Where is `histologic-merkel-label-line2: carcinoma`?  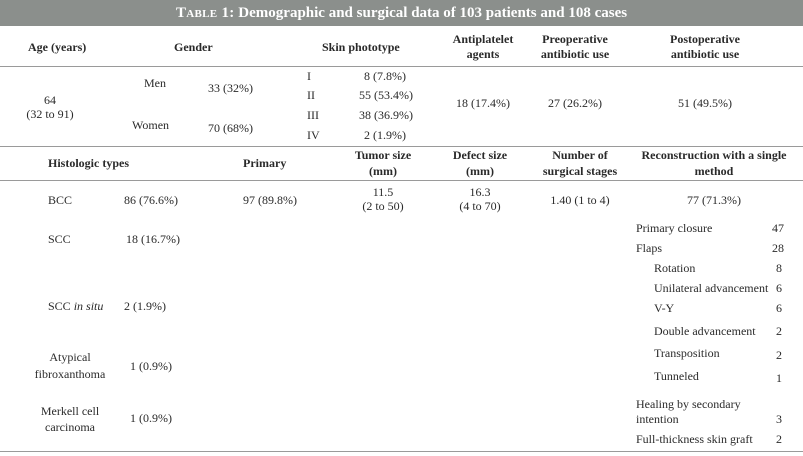 histologic-merkel-label-line2: carcinoma is located at coordinates (70, 427).